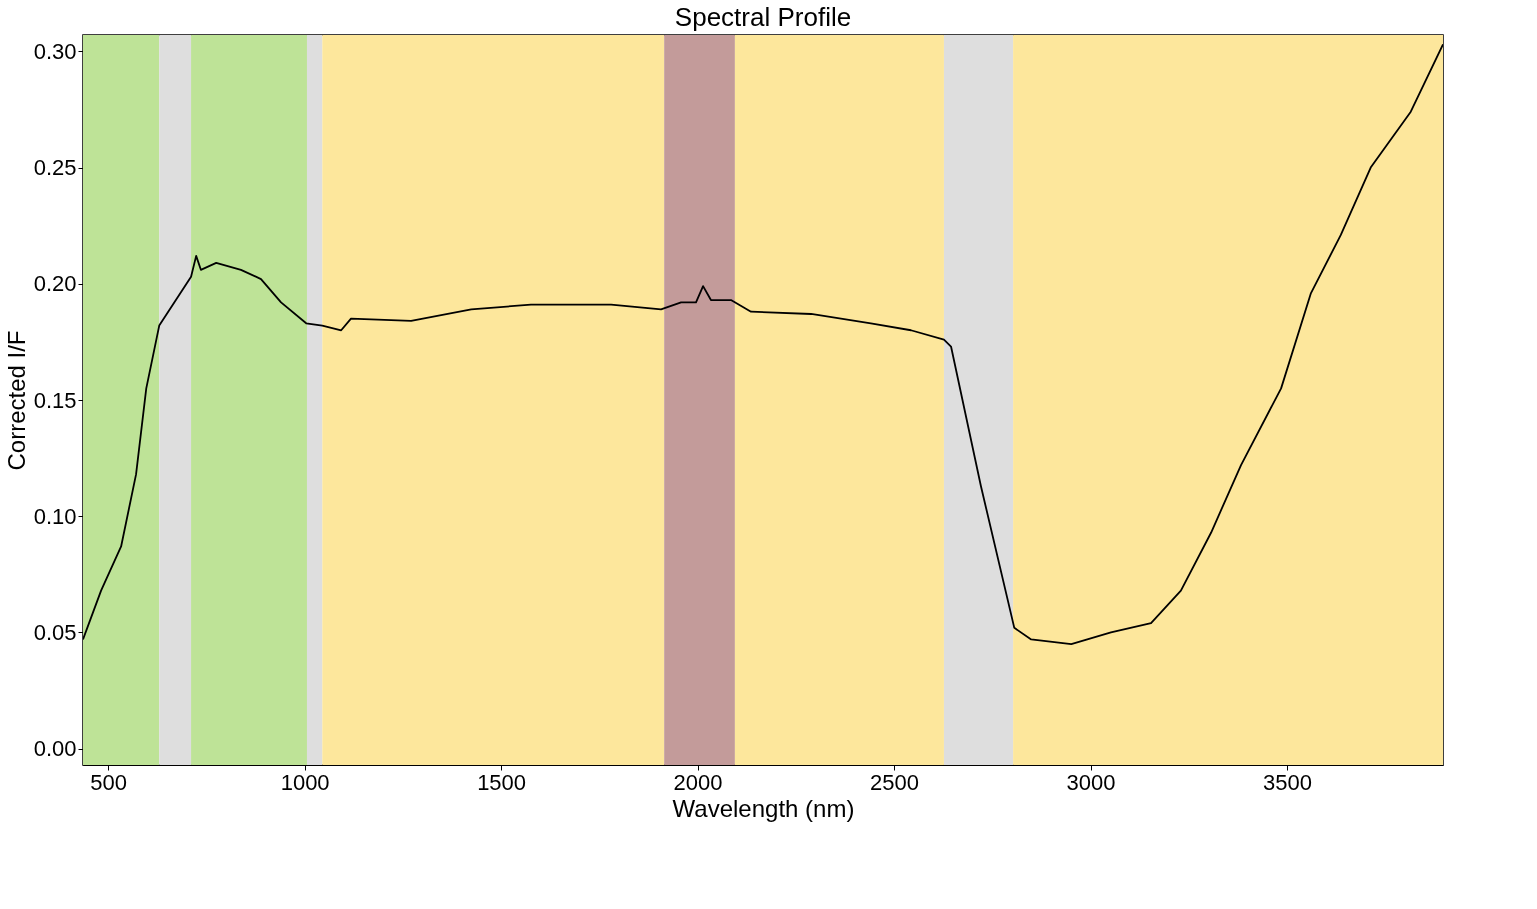 The image size is (1537, 909). Describe the element at coordinates (55, 168) in the screenshot. I see `y-tick-label: 0.25` at that location.